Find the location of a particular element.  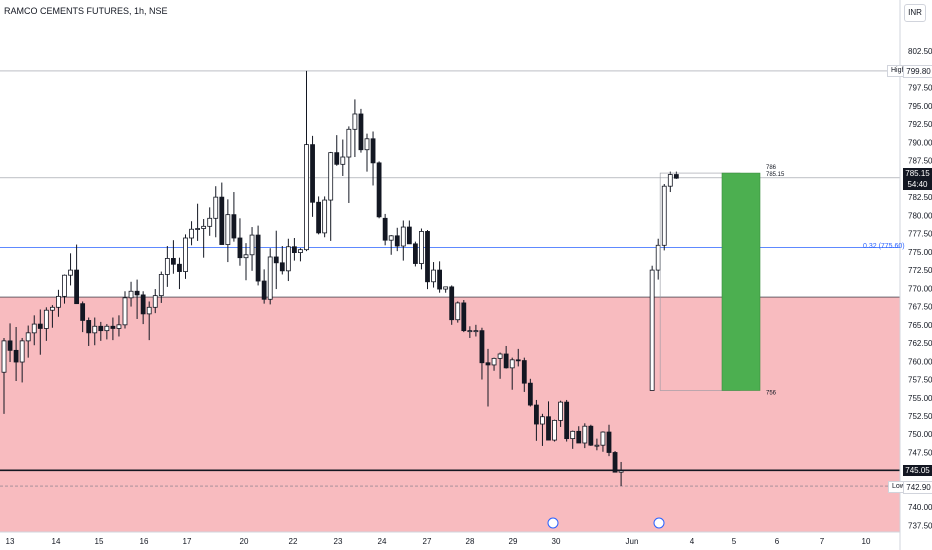

time-tick-label: 4 is located at coordinates (692, 541).